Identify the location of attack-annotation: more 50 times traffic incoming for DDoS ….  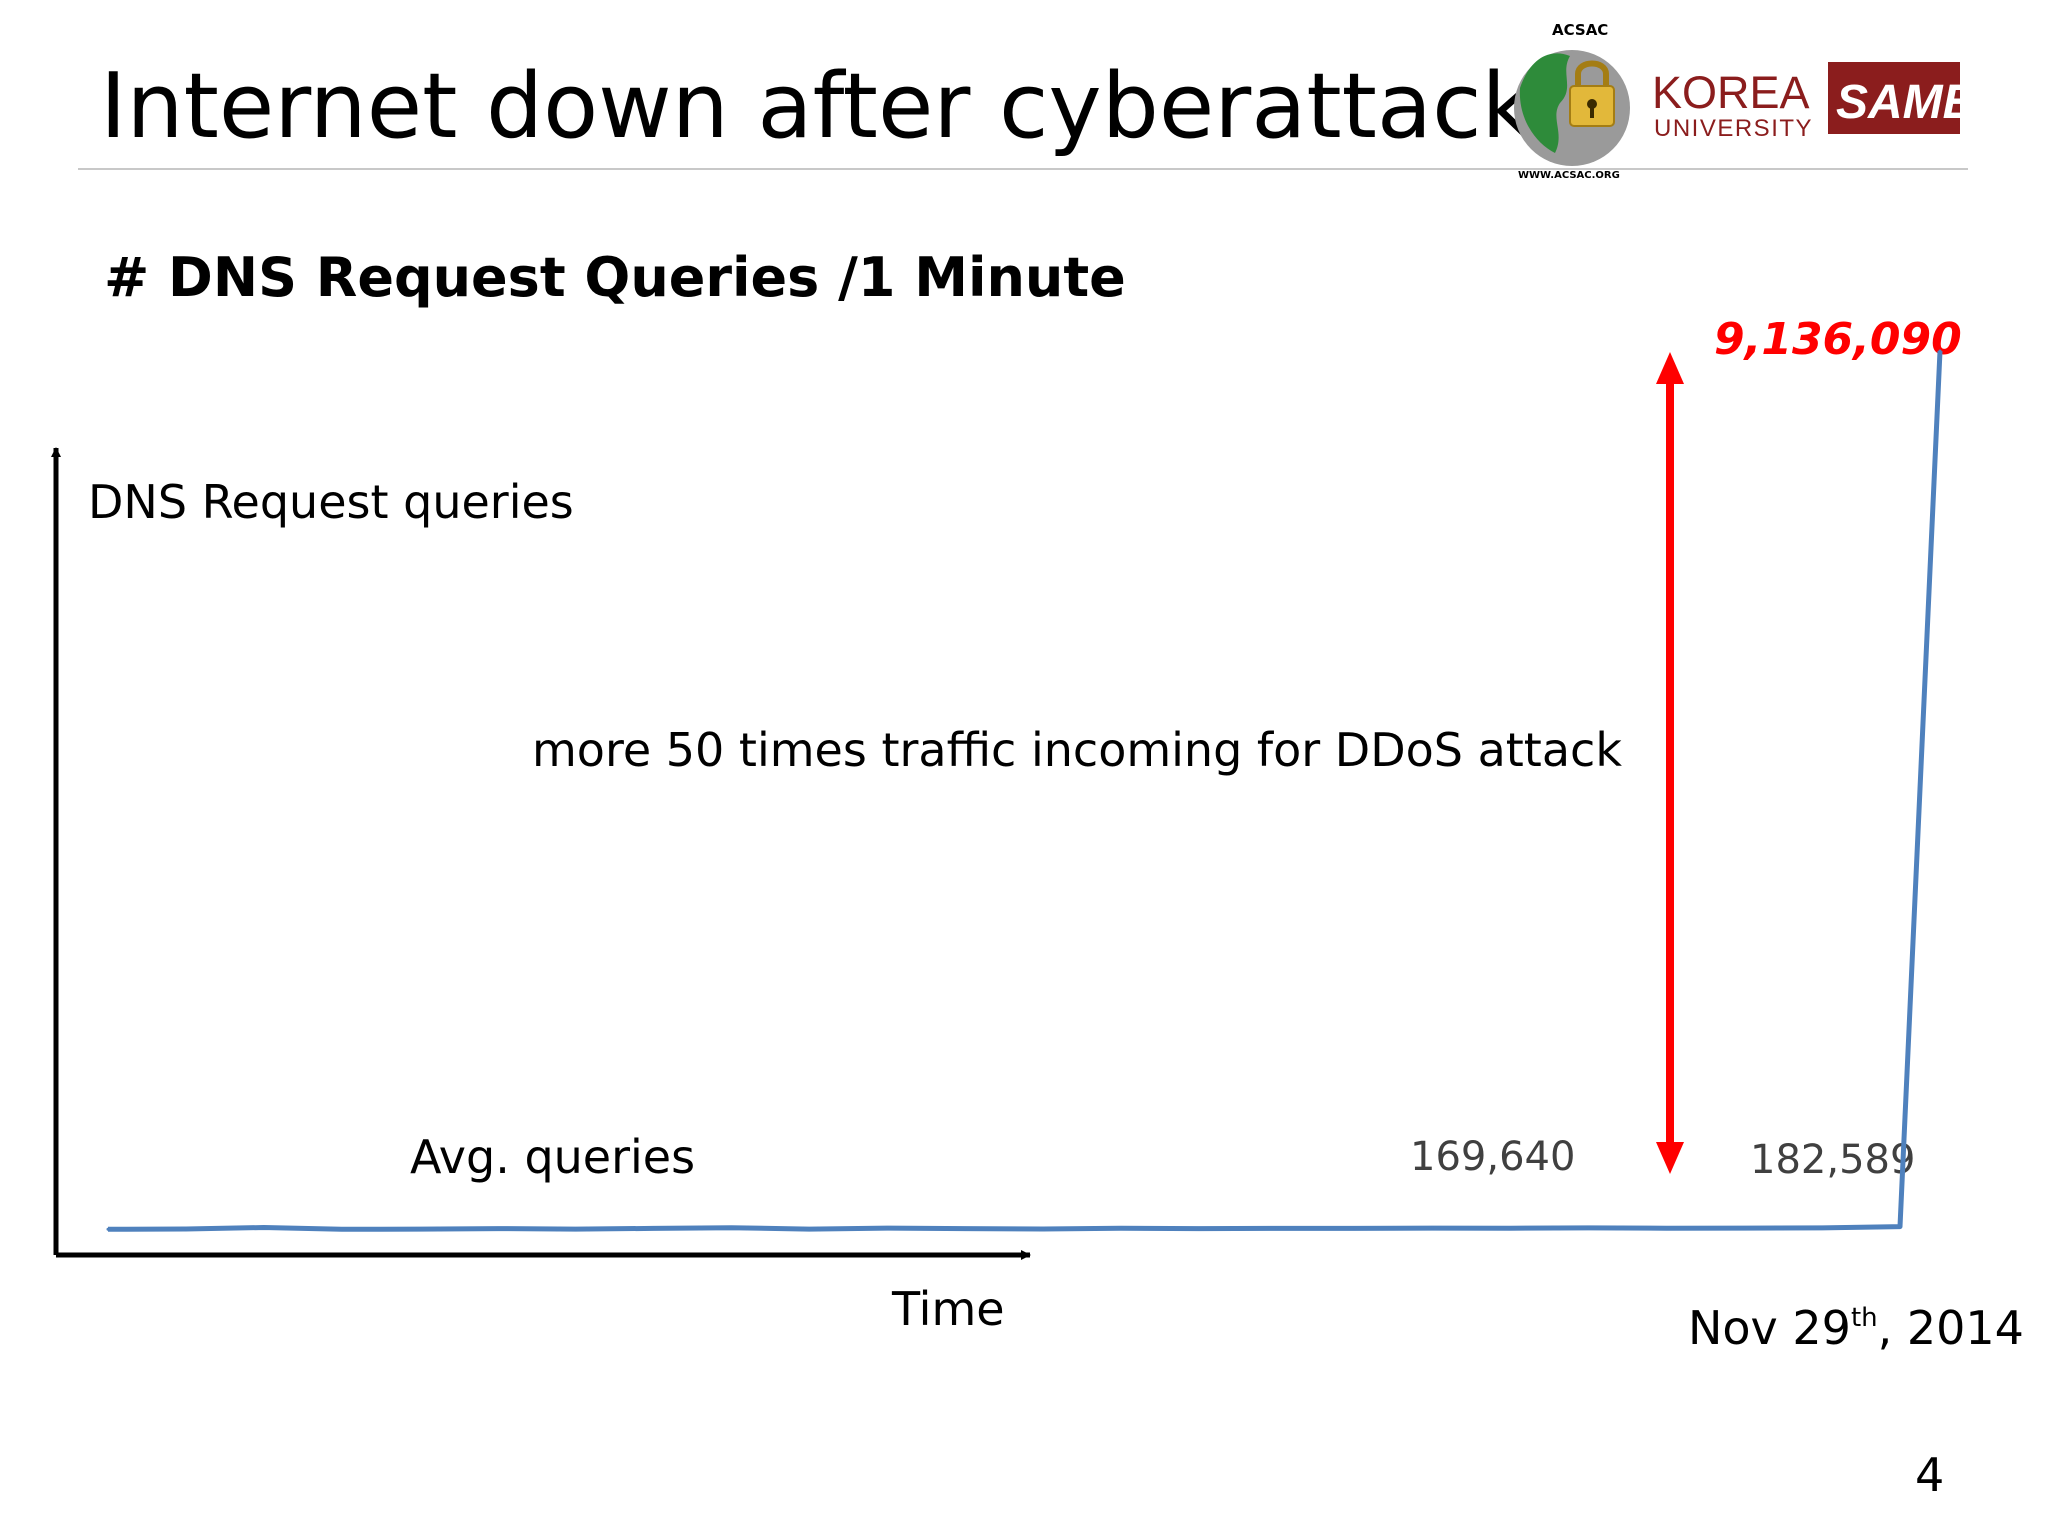
(1077, 750).